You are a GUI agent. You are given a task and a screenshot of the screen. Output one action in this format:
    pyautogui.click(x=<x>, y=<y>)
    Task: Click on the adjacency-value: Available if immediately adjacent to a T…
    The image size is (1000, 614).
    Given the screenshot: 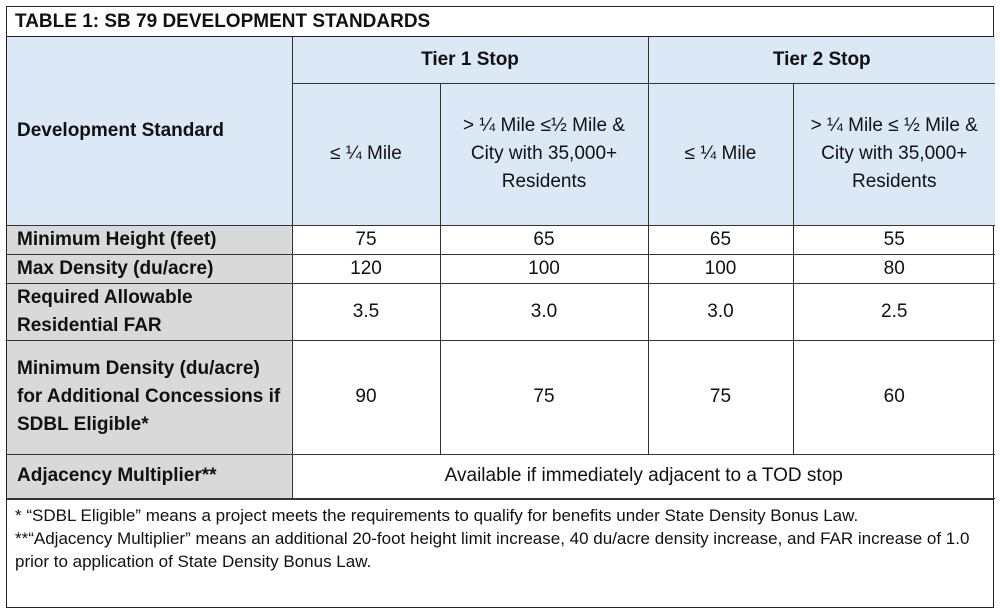 What is the action you would take?
    pyautogui.click(x=643, y=476)
    